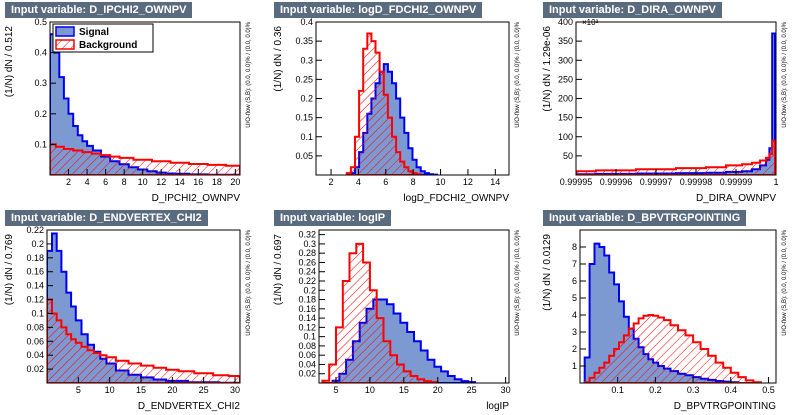 This screenshot has width=798, height=415. What do you see at coordinates (574, 247) in the screenshot?
I see `y-tick-label: 8` at bounding box center [574, 247].